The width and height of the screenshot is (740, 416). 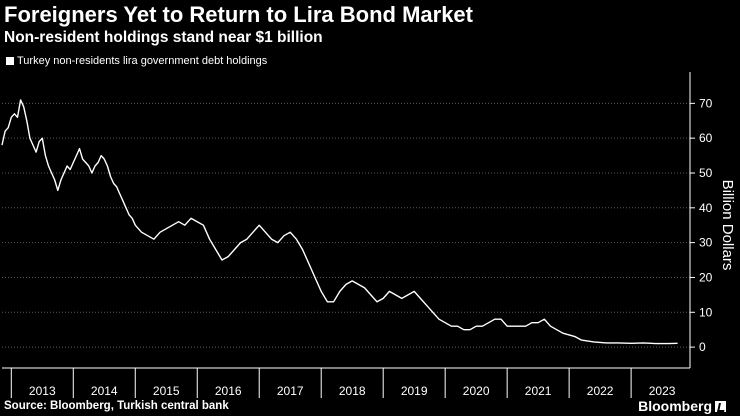 What do you see at coordinates (706, 243) in the screenshot?
I see `y-tick-label-30: 30` at bounding box center [706, 243].